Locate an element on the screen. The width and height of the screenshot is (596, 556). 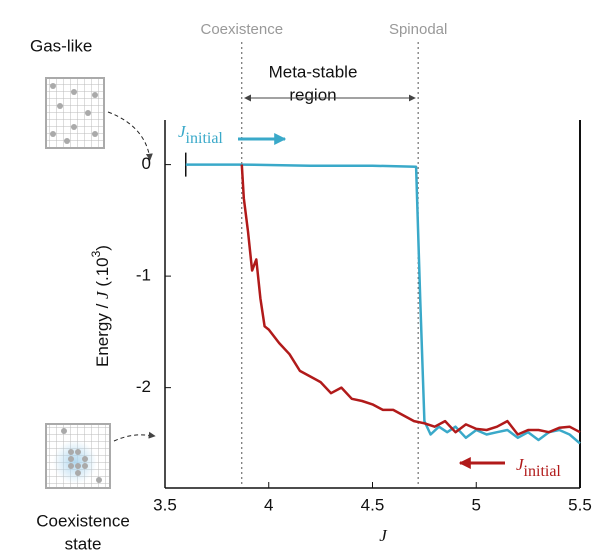
y-label-var: J is located at coordinates (102, 294).